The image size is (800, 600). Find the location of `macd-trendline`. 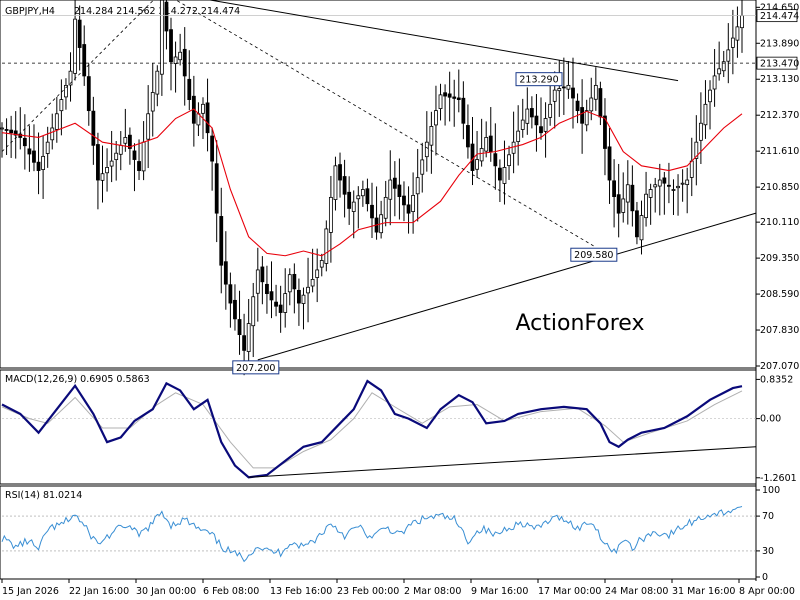

macd-trendline is located at coordinates (502, 462).